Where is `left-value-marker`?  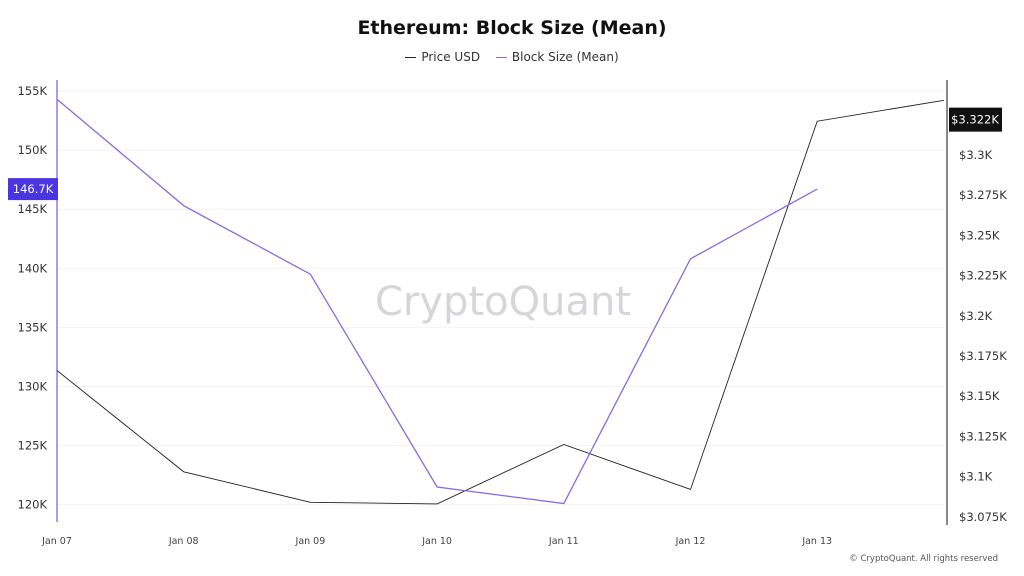
left-value-marker is located at coordinates (33, 189).